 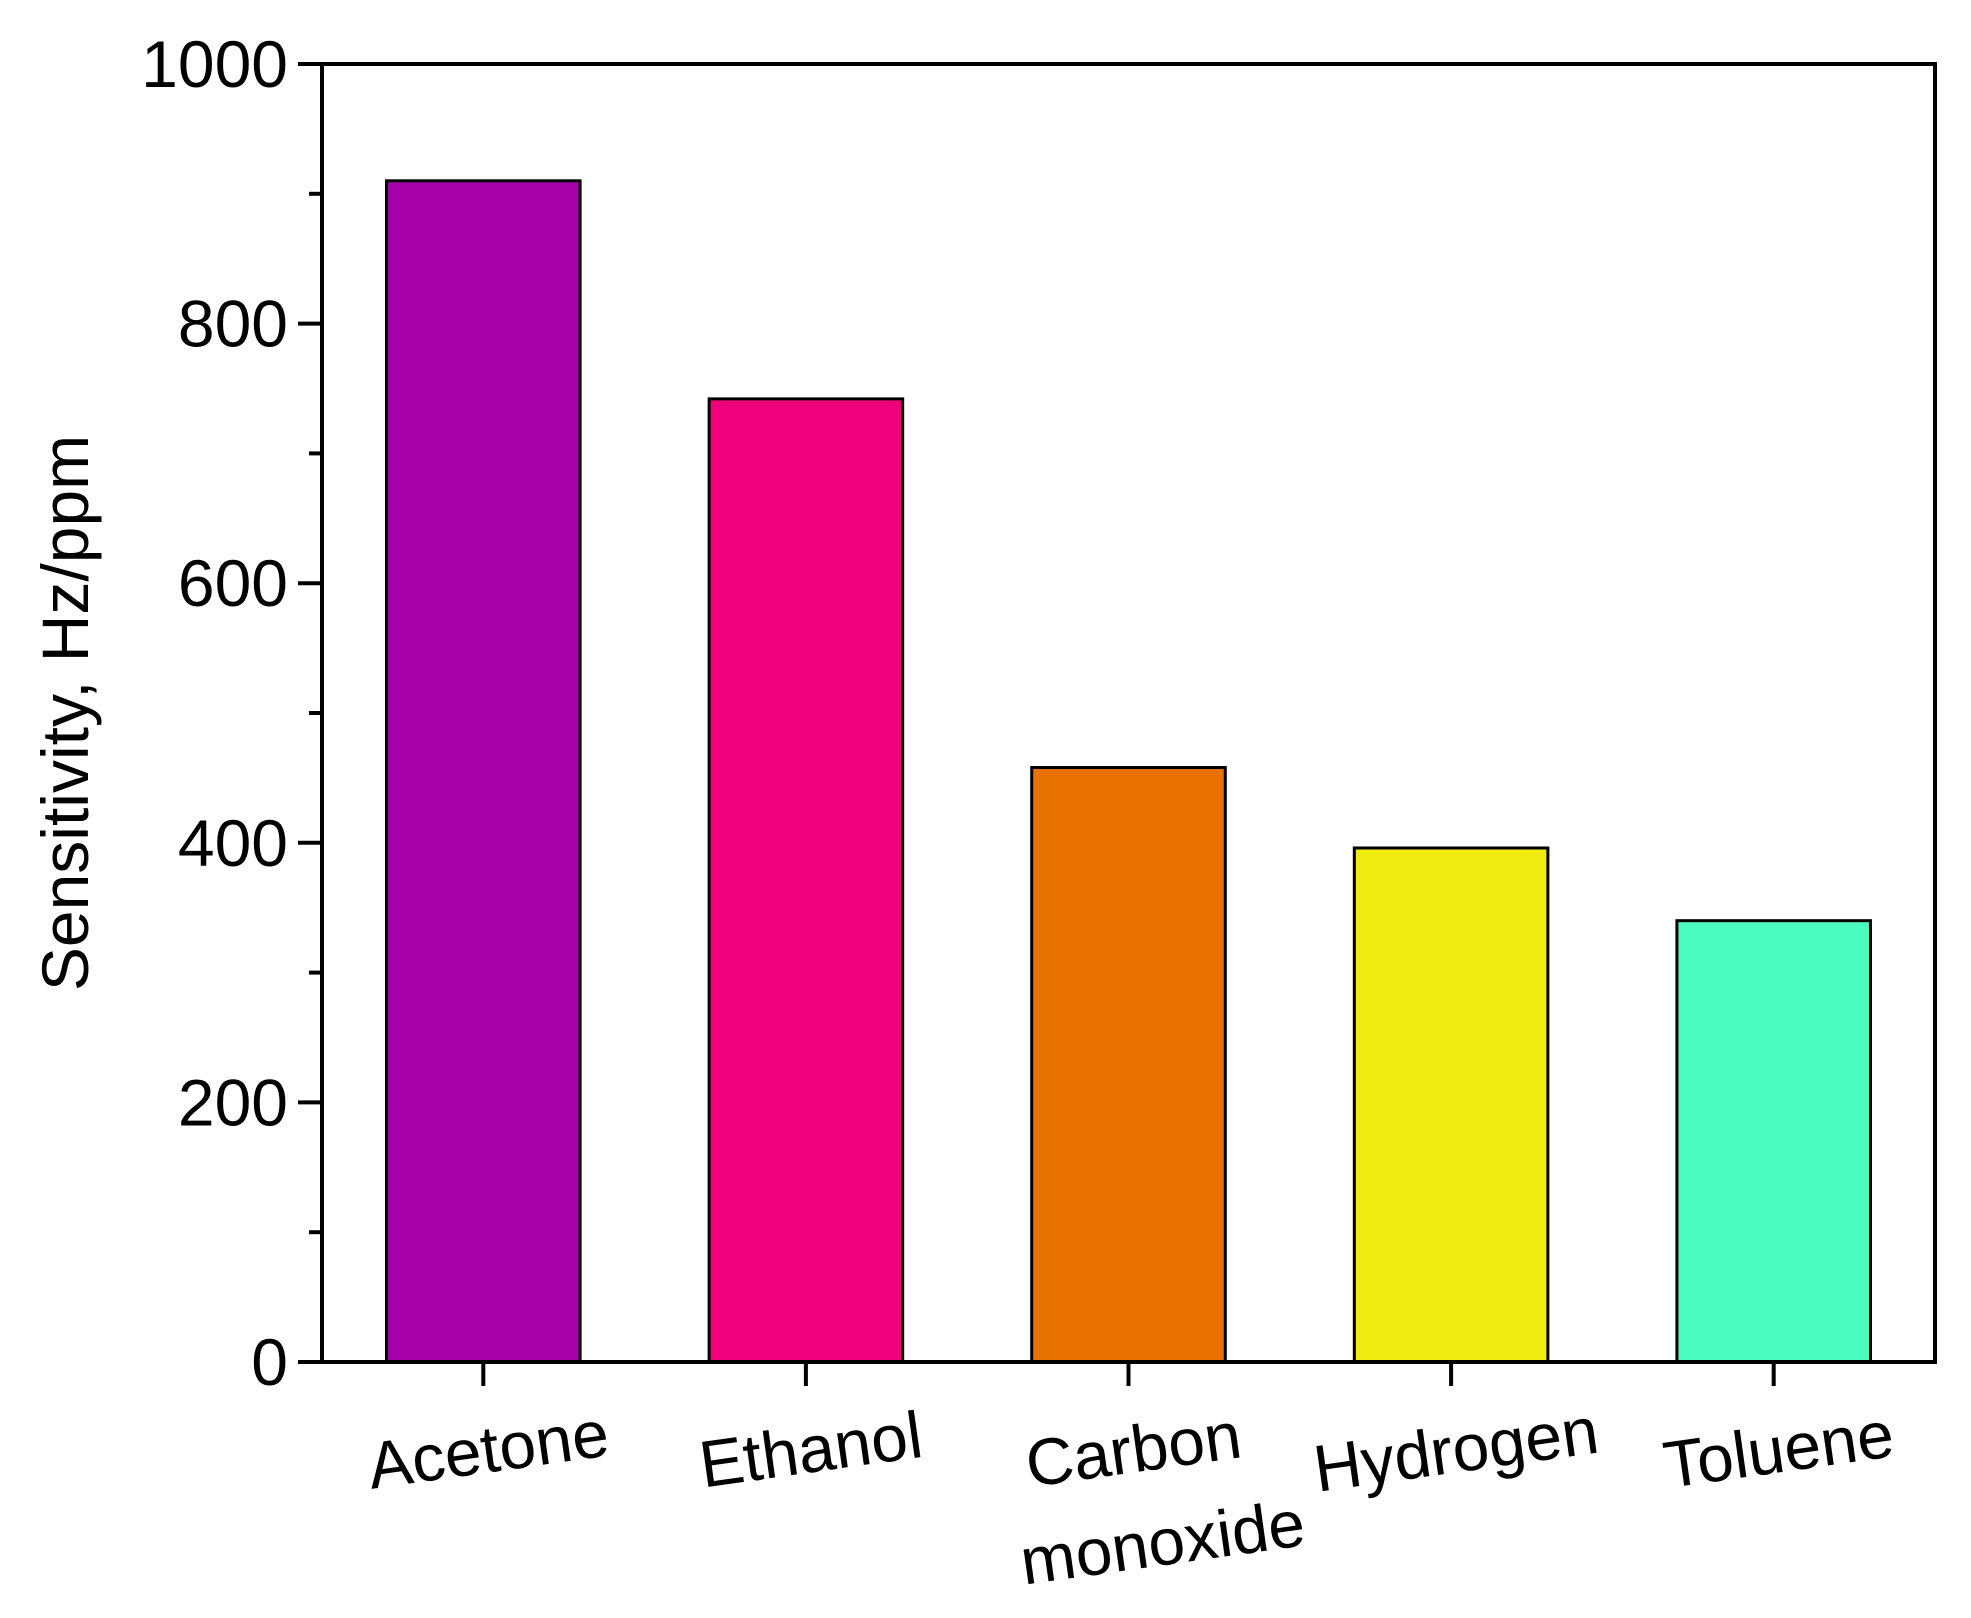 What do you see at coordinates (233, 324) in the screenshot?
I see `y-tick-label-800: 800` at bounding box center [233, 324].